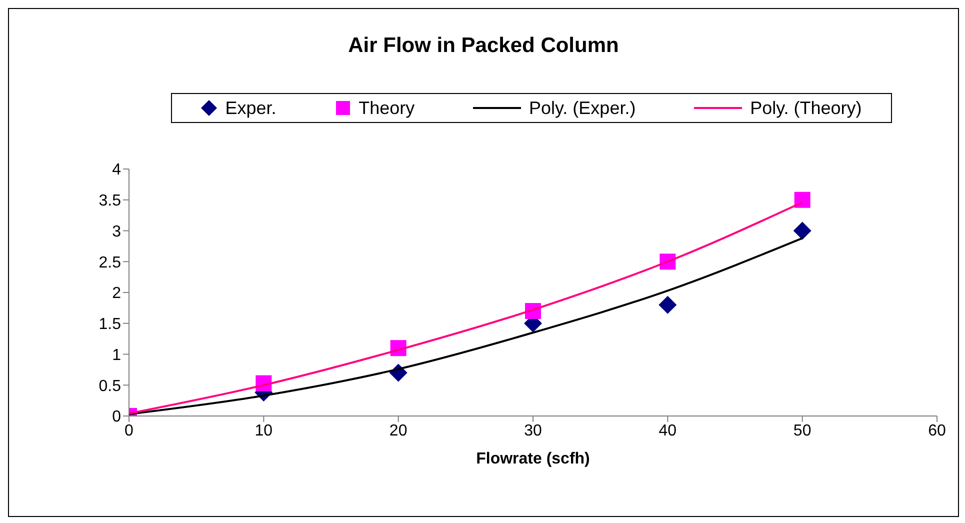  I want to click on legend-label: Poly. (Theory), so click(806, 108).